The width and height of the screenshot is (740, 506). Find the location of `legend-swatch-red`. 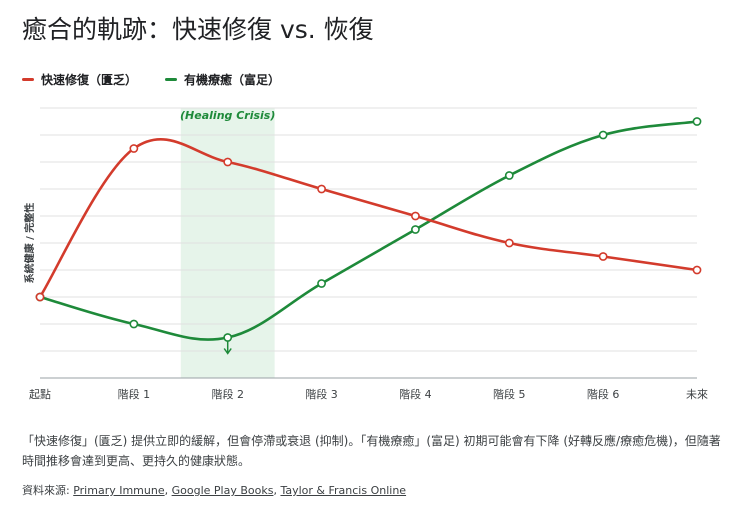

legend-swatch-red is located at coordinates (28, 79).